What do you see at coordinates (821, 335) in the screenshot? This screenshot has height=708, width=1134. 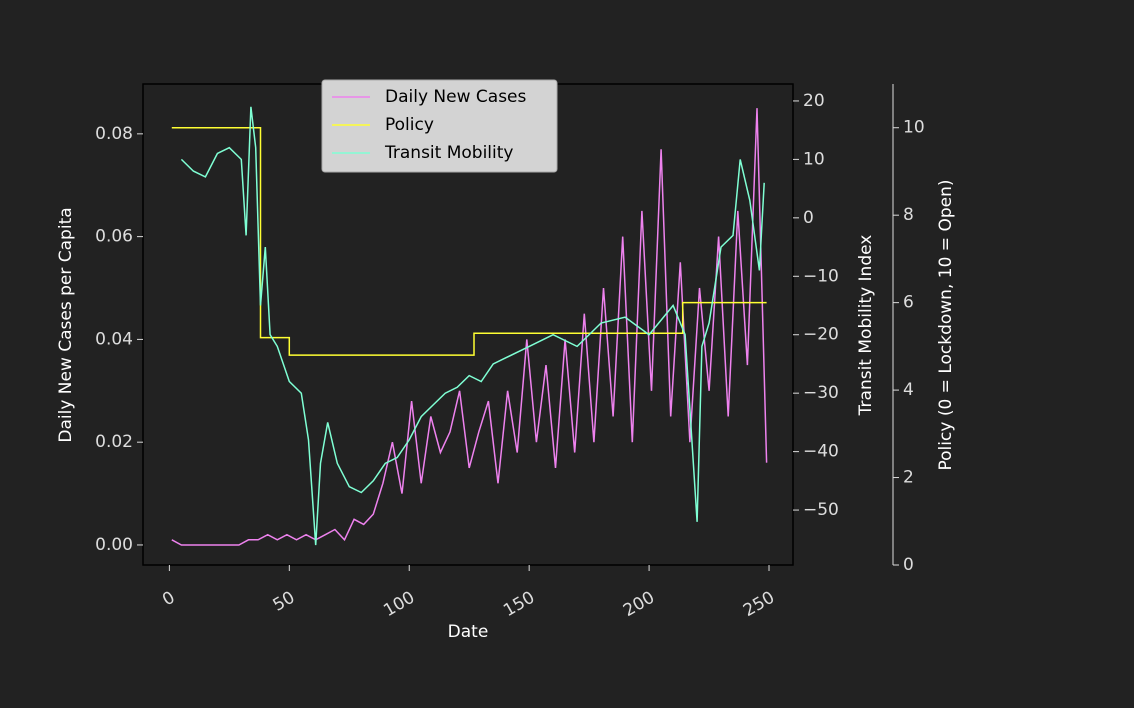 I see `y2-tick-label: −20` at bounding box center [821, 335].